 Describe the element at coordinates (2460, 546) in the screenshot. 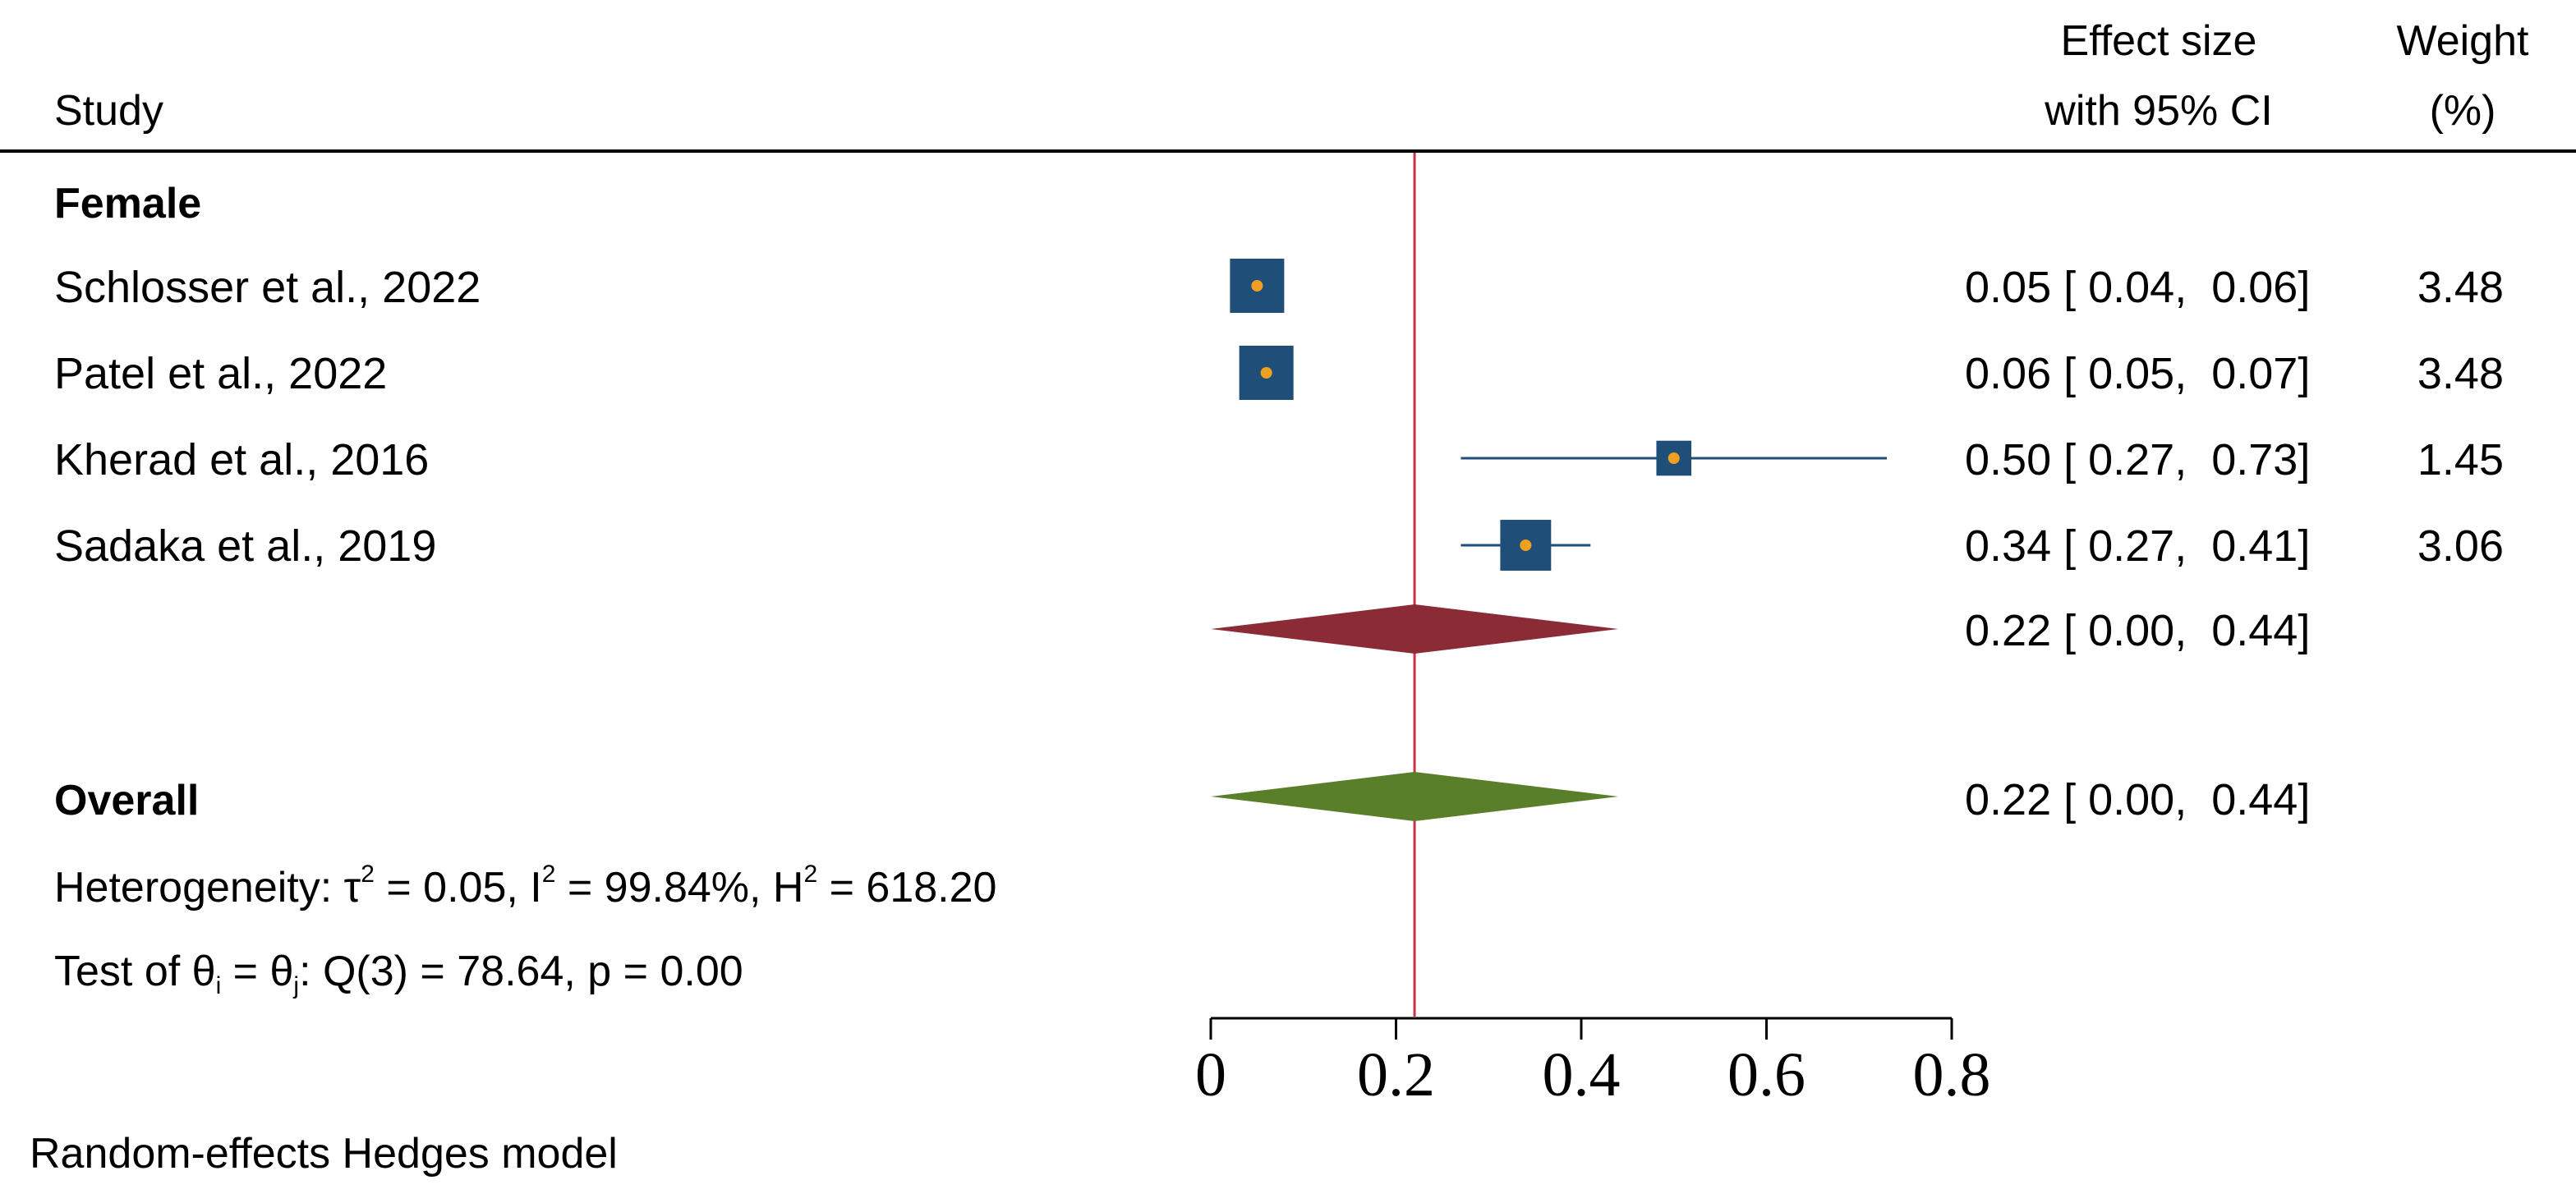

I see `study-weight: 3.06` at that location.